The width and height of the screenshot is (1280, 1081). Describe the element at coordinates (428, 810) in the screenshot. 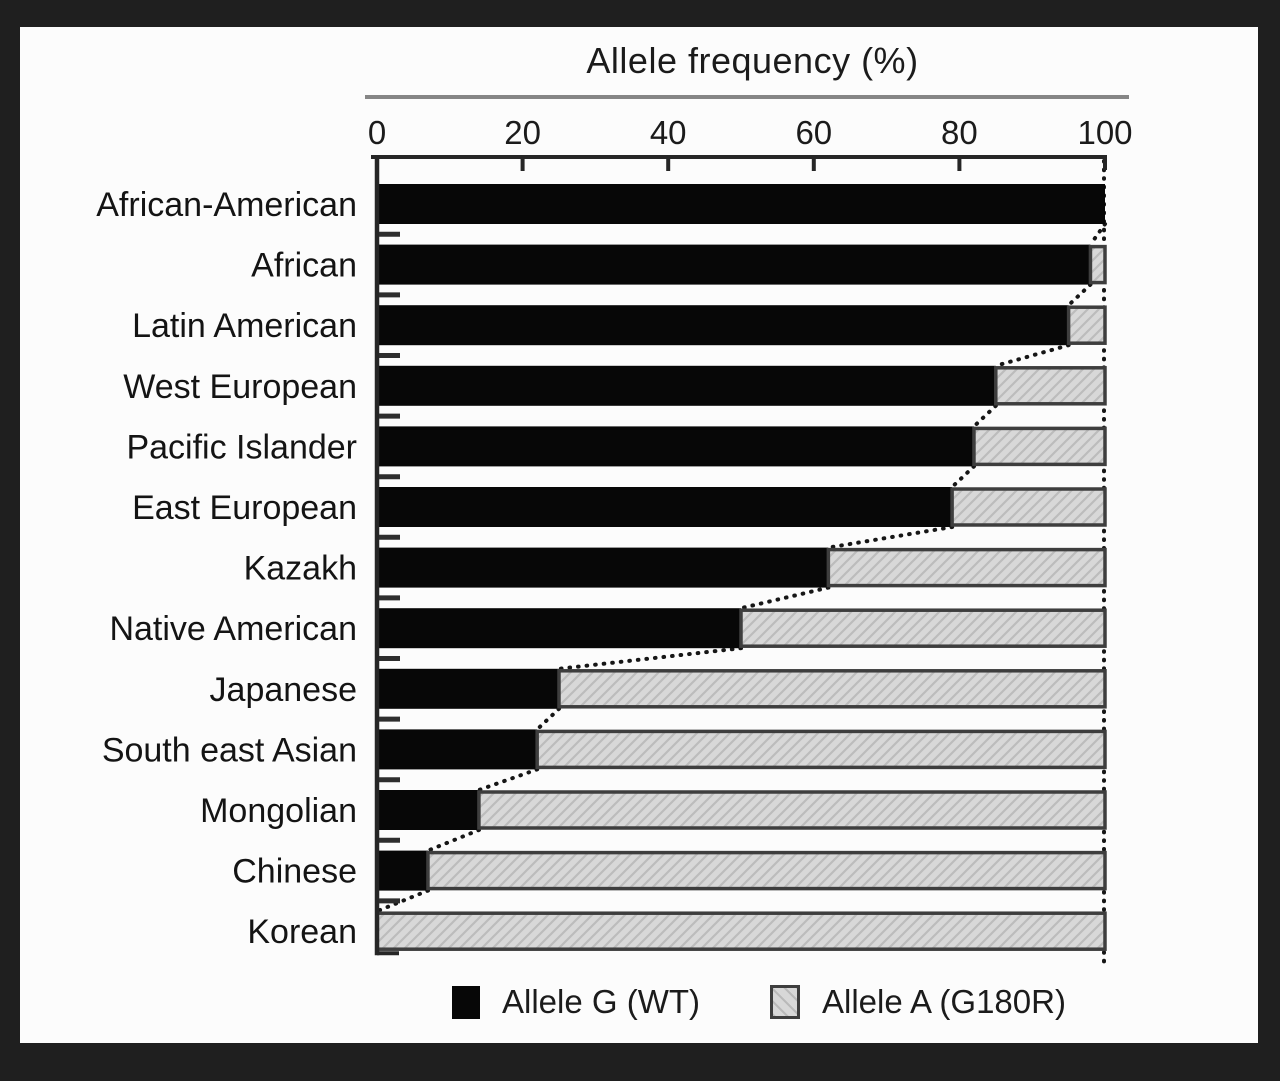

I see `bar-allele-g-mongolian` at that location.